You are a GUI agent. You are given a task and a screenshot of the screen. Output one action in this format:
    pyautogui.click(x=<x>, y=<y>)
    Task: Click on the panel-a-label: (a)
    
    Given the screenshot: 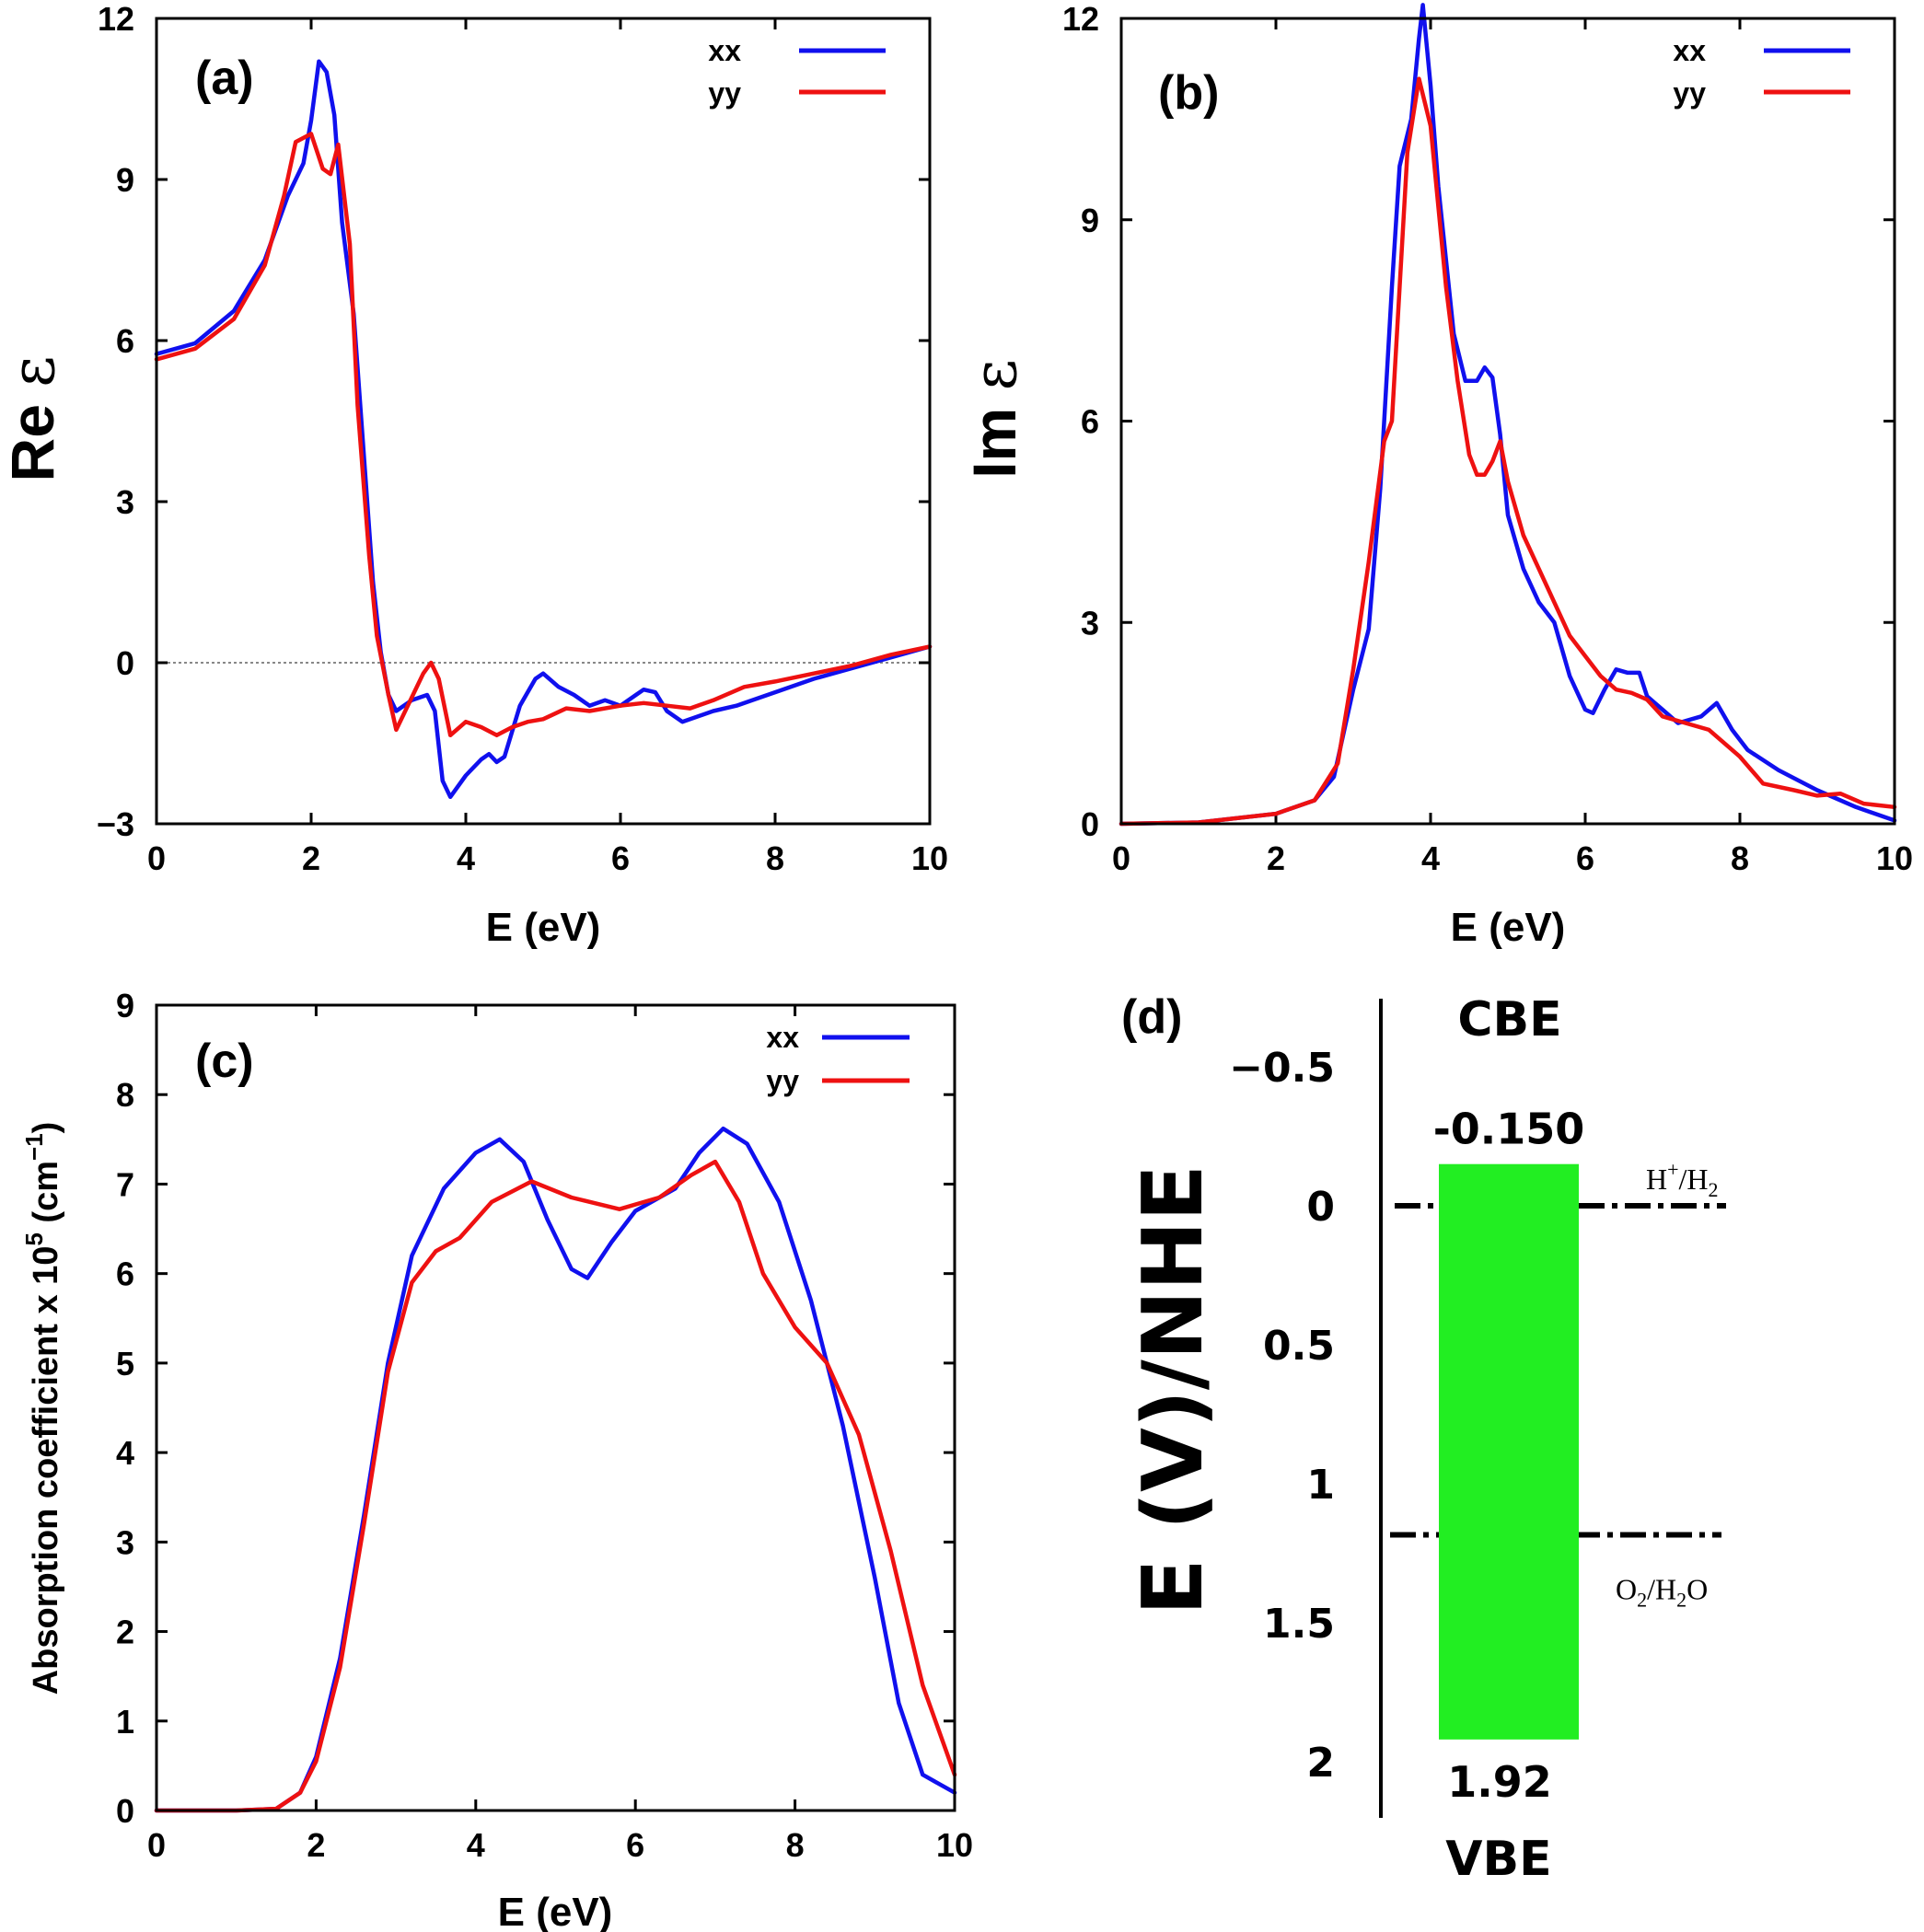 What is the action you would take?
    pyautogui.click(x=224, y=78)
    